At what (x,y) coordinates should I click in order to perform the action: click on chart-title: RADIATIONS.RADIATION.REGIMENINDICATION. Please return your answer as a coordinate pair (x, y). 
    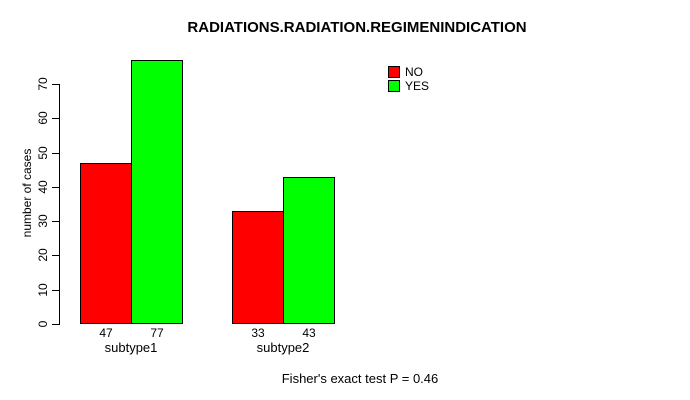
    Looking at the image, I should click on (357, 27).